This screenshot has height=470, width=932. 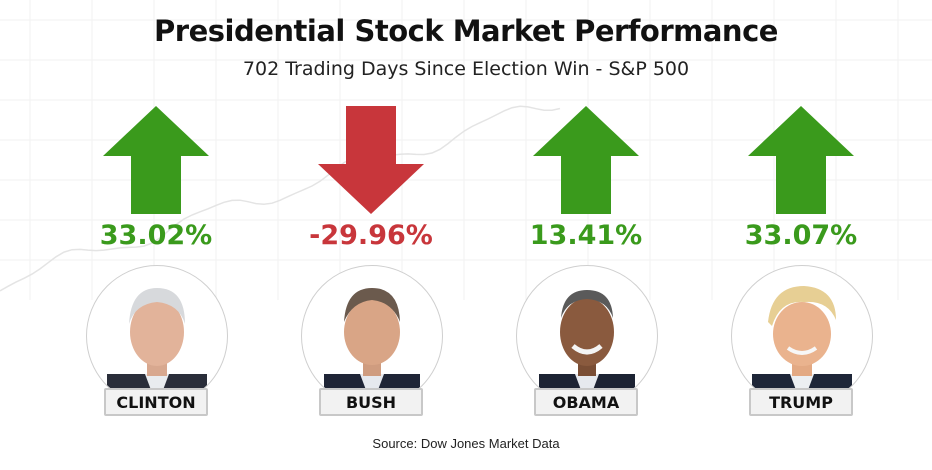 I want to click on arrow-down-shape, so click(x=371, y=160).